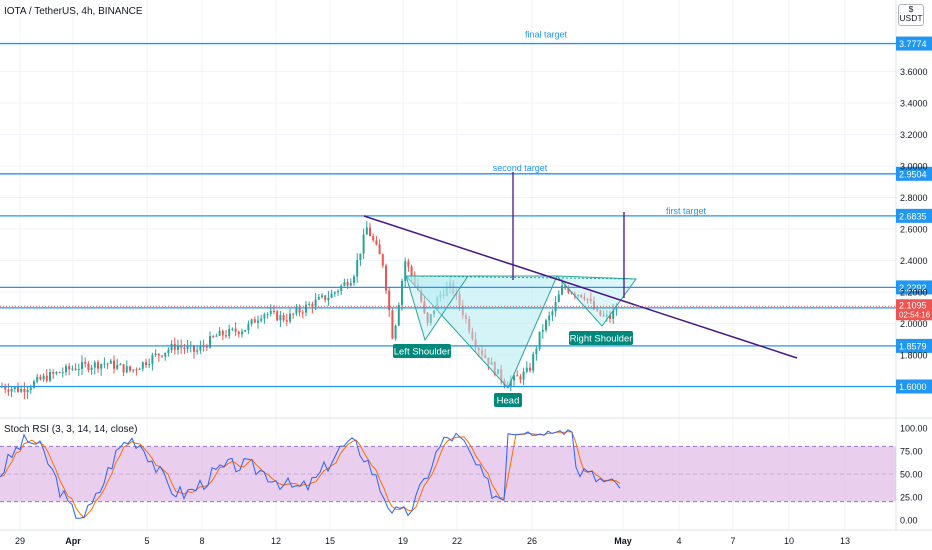  I want to click on symbol-title: IOTA / TetherUS, 4h, BINANCE, so click(73, 11).